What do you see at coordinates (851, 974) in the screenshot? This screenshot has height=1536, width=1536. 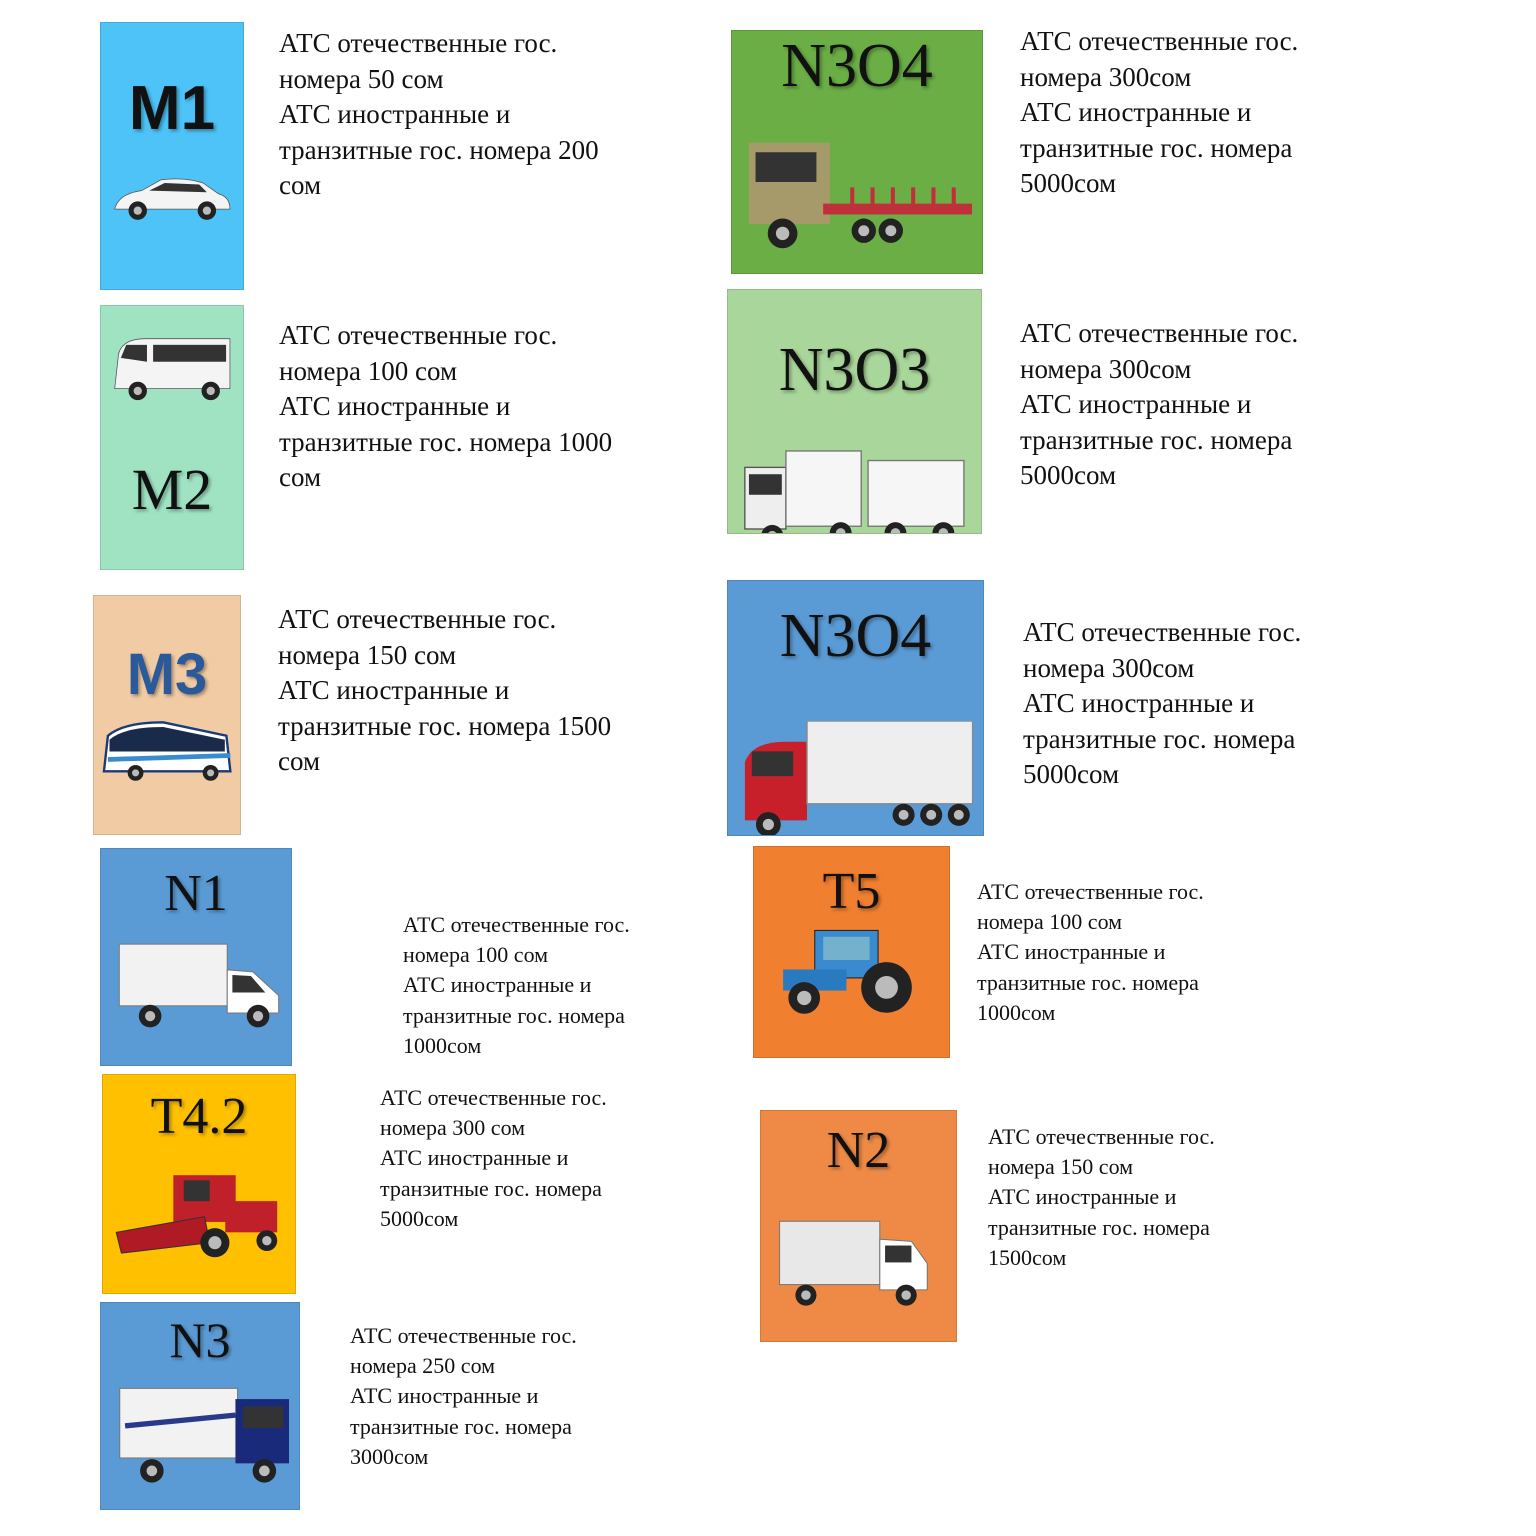 I see `tractor-icon` at bounding box center [851, 974].